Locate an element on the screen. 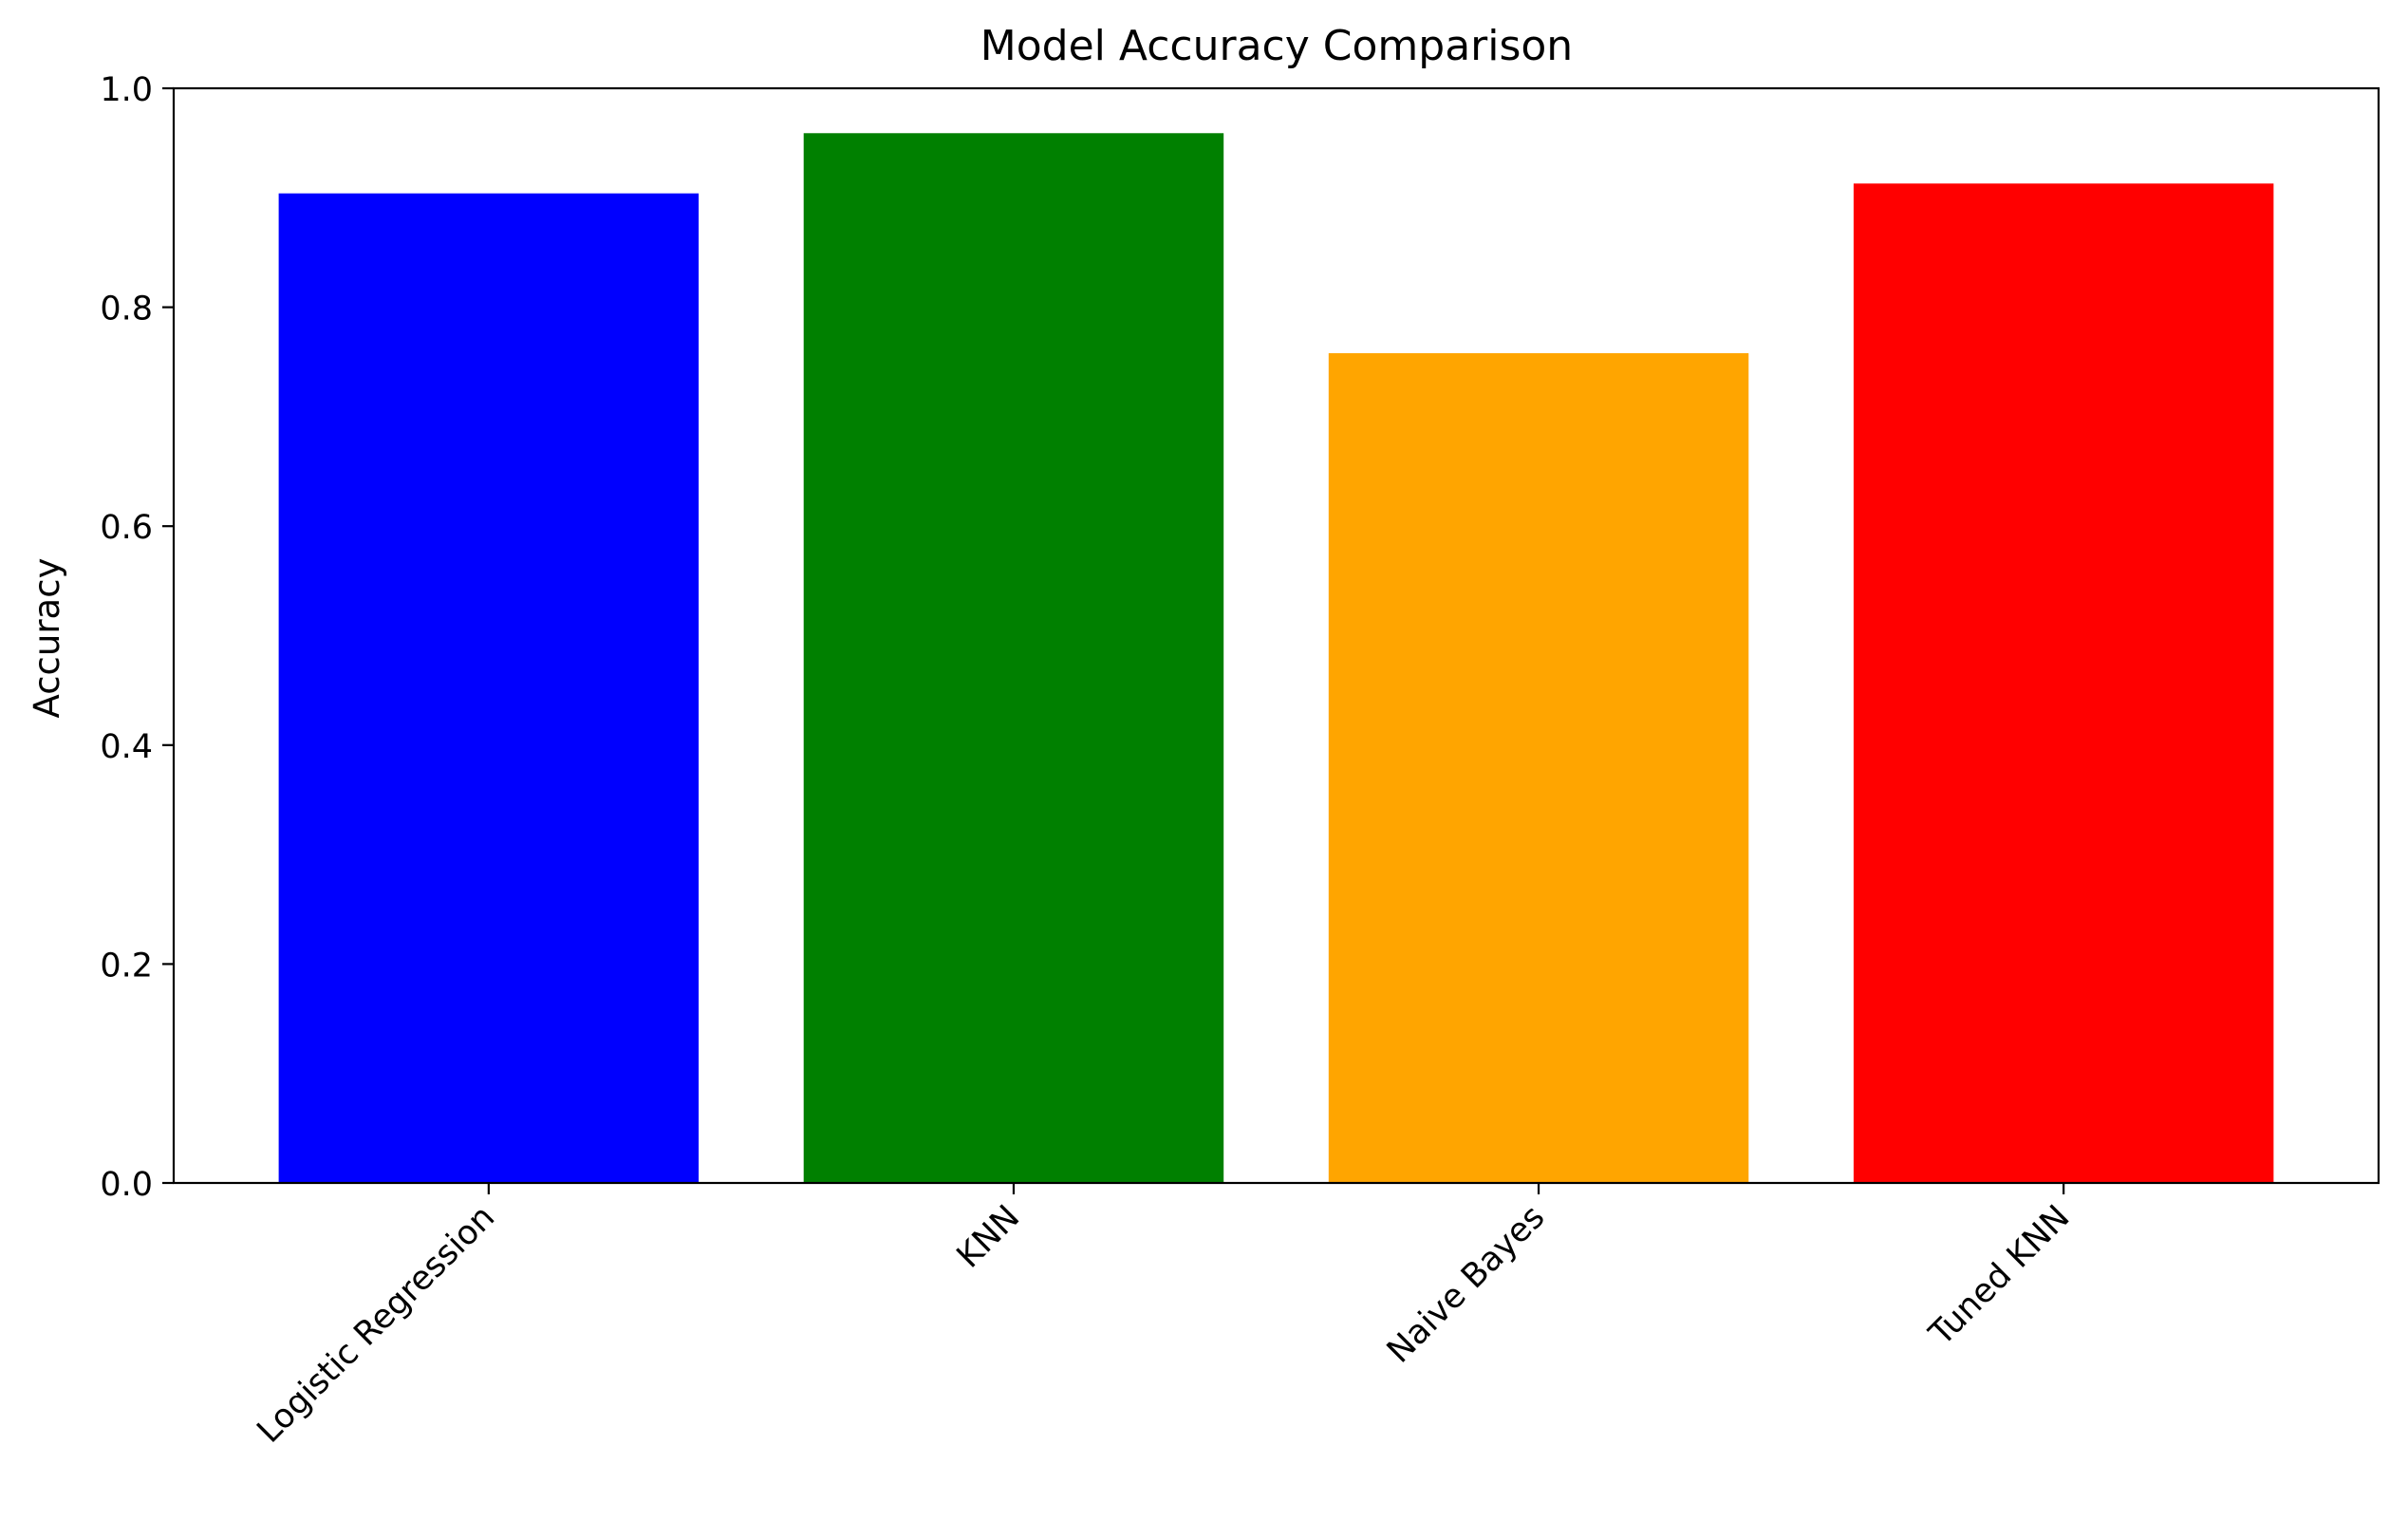 This screenshot has width=2408, height=1539. bar-logistic-regression is located at coordinates (489, 689).